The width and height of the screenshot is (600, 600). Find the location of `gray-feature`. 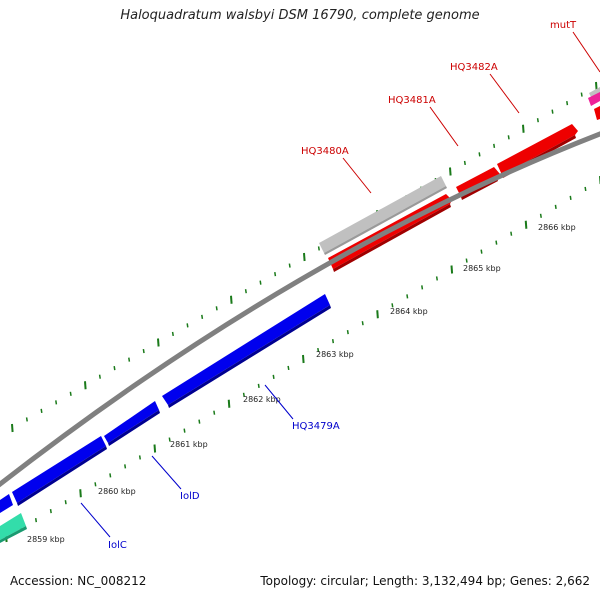

gray-feature is located at coordinates (382, 214).